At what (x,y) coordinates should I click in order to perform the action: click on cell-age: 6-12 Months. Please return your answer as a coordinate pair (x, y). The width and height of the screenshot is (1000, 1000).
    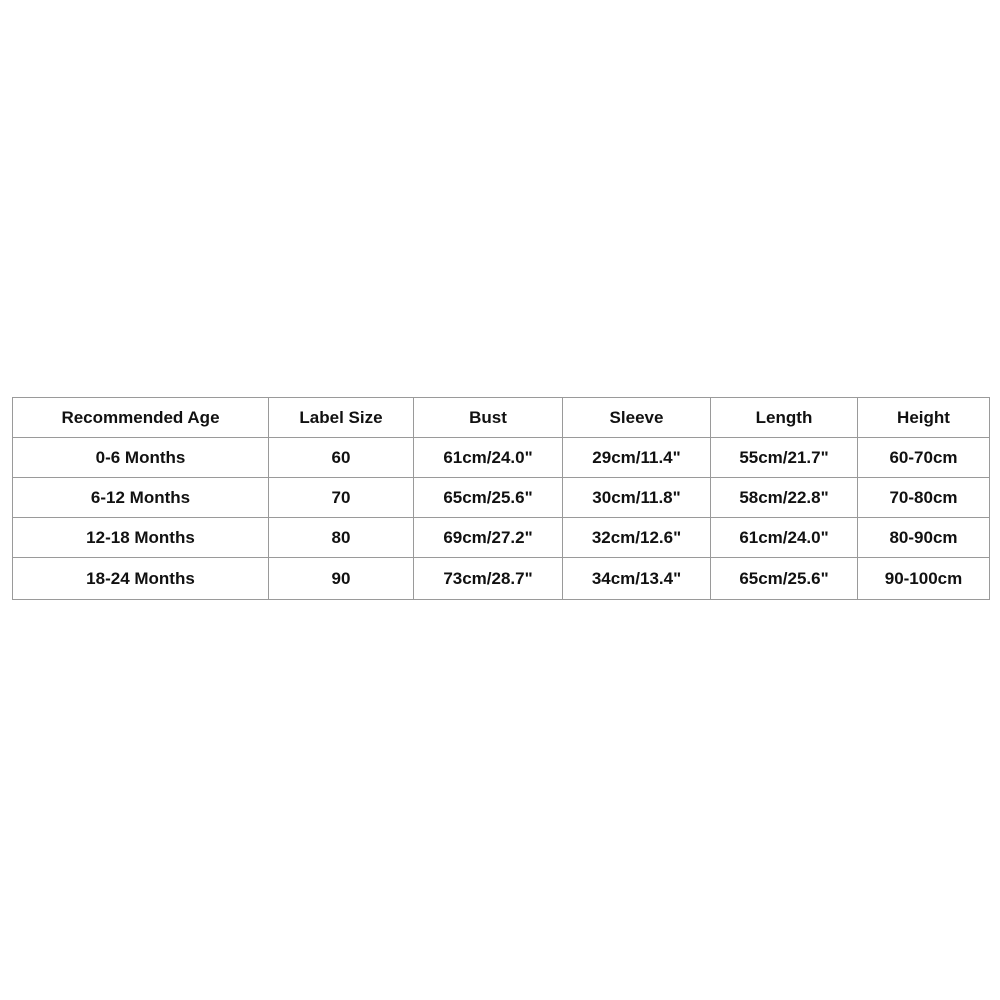
    Looking at the image, I should click on (140, 497).